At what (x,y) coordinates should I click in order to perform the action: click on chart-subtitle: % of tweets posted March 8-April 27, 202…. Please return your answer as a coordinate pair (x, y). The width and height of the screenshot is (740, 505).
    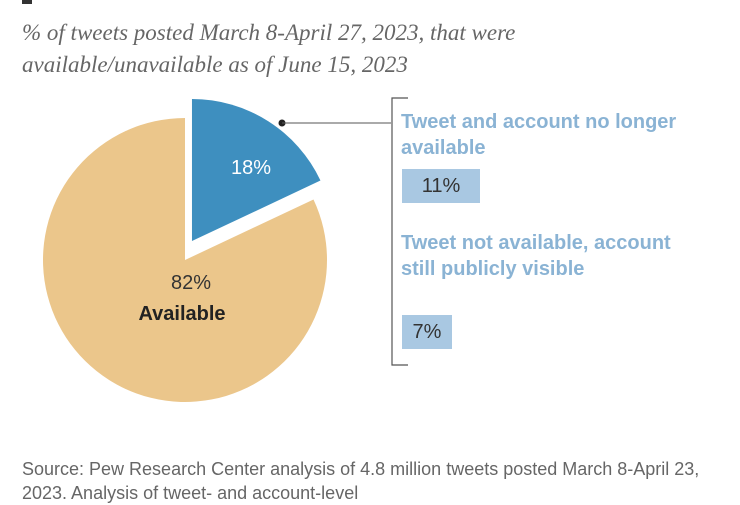
    Looking at the image, I should click on (269, 48).